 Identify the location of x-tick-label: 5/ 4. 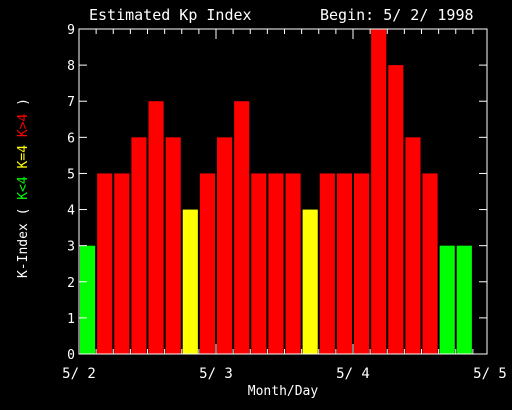
(353, 374).